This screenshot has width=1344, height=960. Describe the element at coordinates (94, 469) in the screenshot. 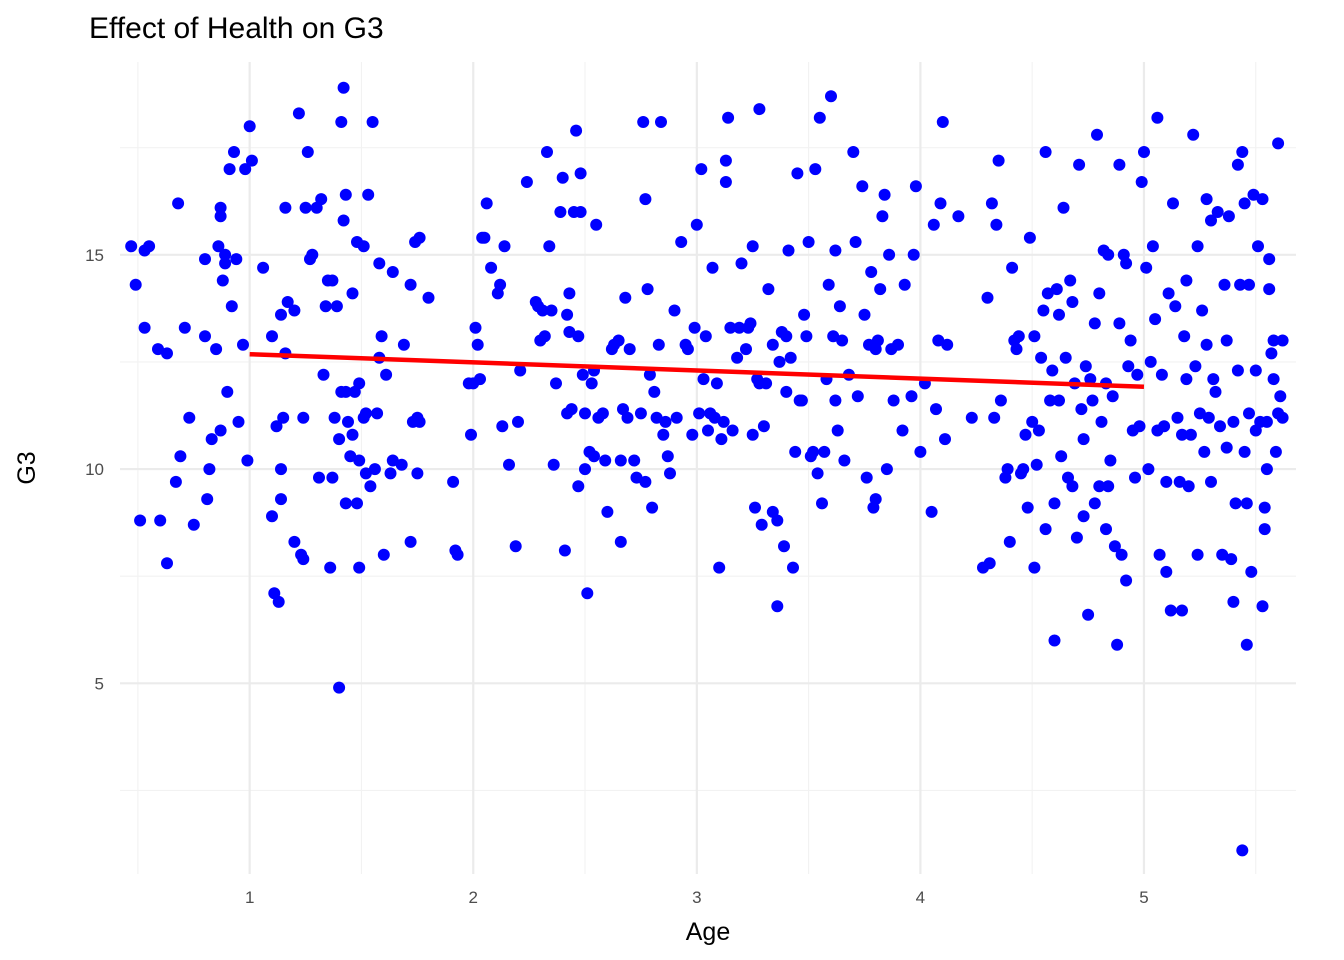

I see `y-axis-ticks: 5 10 15` at that location.